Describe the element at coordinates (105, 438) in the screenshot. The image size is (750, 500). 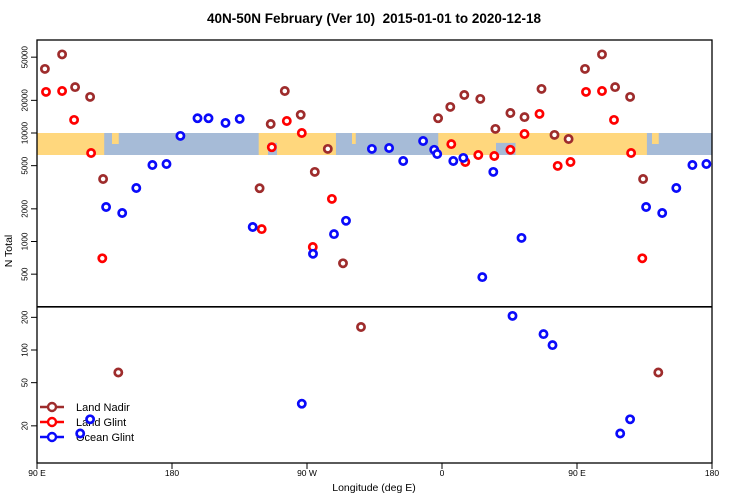
I see `legend-label: Ocean Glint` at that location.